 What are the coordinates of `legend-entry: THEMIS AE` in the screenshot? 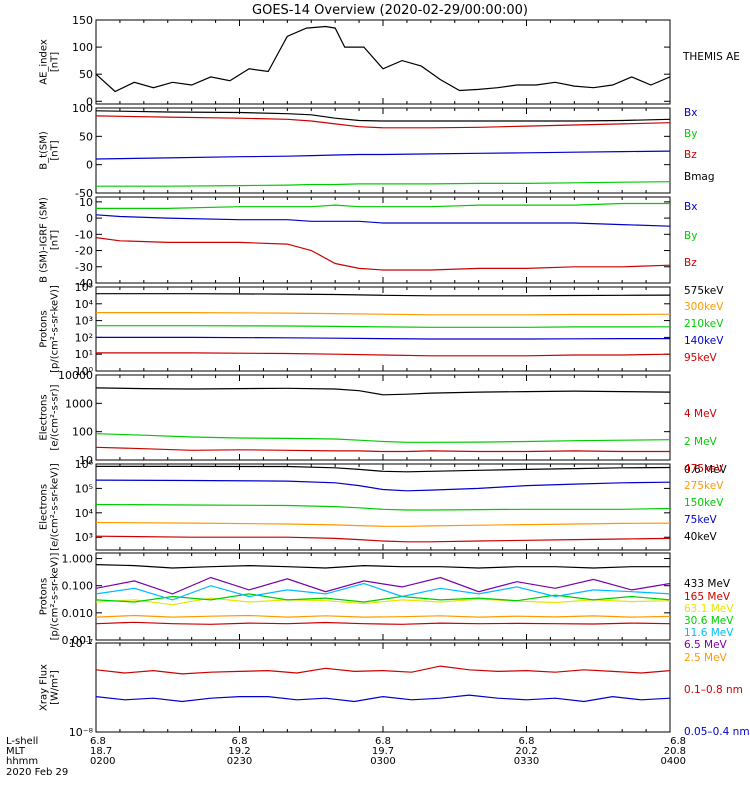 It's located at (711, 57).